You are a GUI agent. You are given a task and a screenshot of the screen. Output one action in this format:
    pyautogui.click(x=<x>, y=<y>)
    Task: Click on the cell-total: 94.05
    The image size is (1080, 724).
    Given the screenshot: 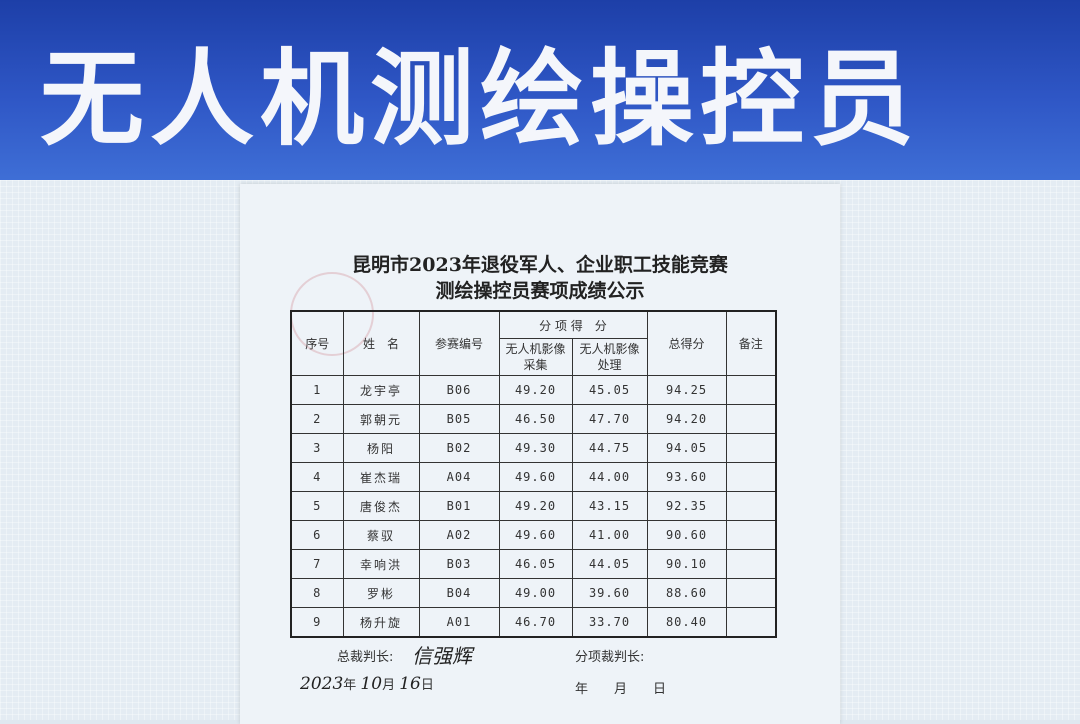 What is the action you would take?
    pyautogui.click(x=686, y=448)
    